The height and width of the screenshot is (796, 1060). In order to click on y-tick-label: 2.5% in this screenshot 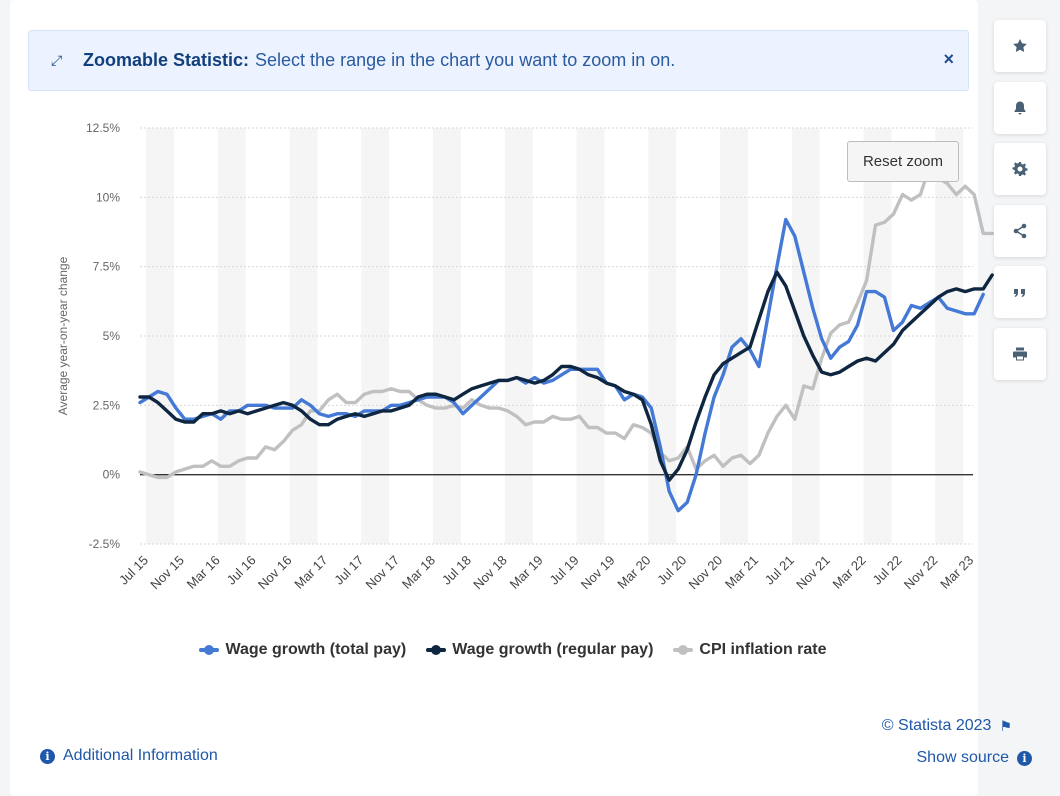, I will do `click(107, 405)`.